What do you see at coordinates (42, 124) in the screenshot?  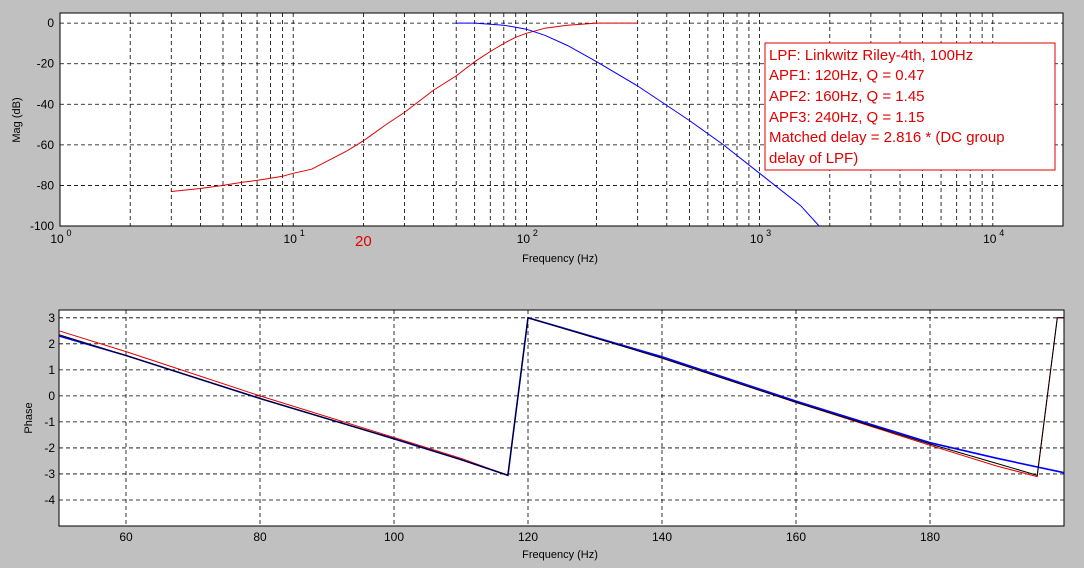 I see `magnitude-y-ticks: 0 -20 -40 -60 -80 -100` at bounding box center [42, 124].